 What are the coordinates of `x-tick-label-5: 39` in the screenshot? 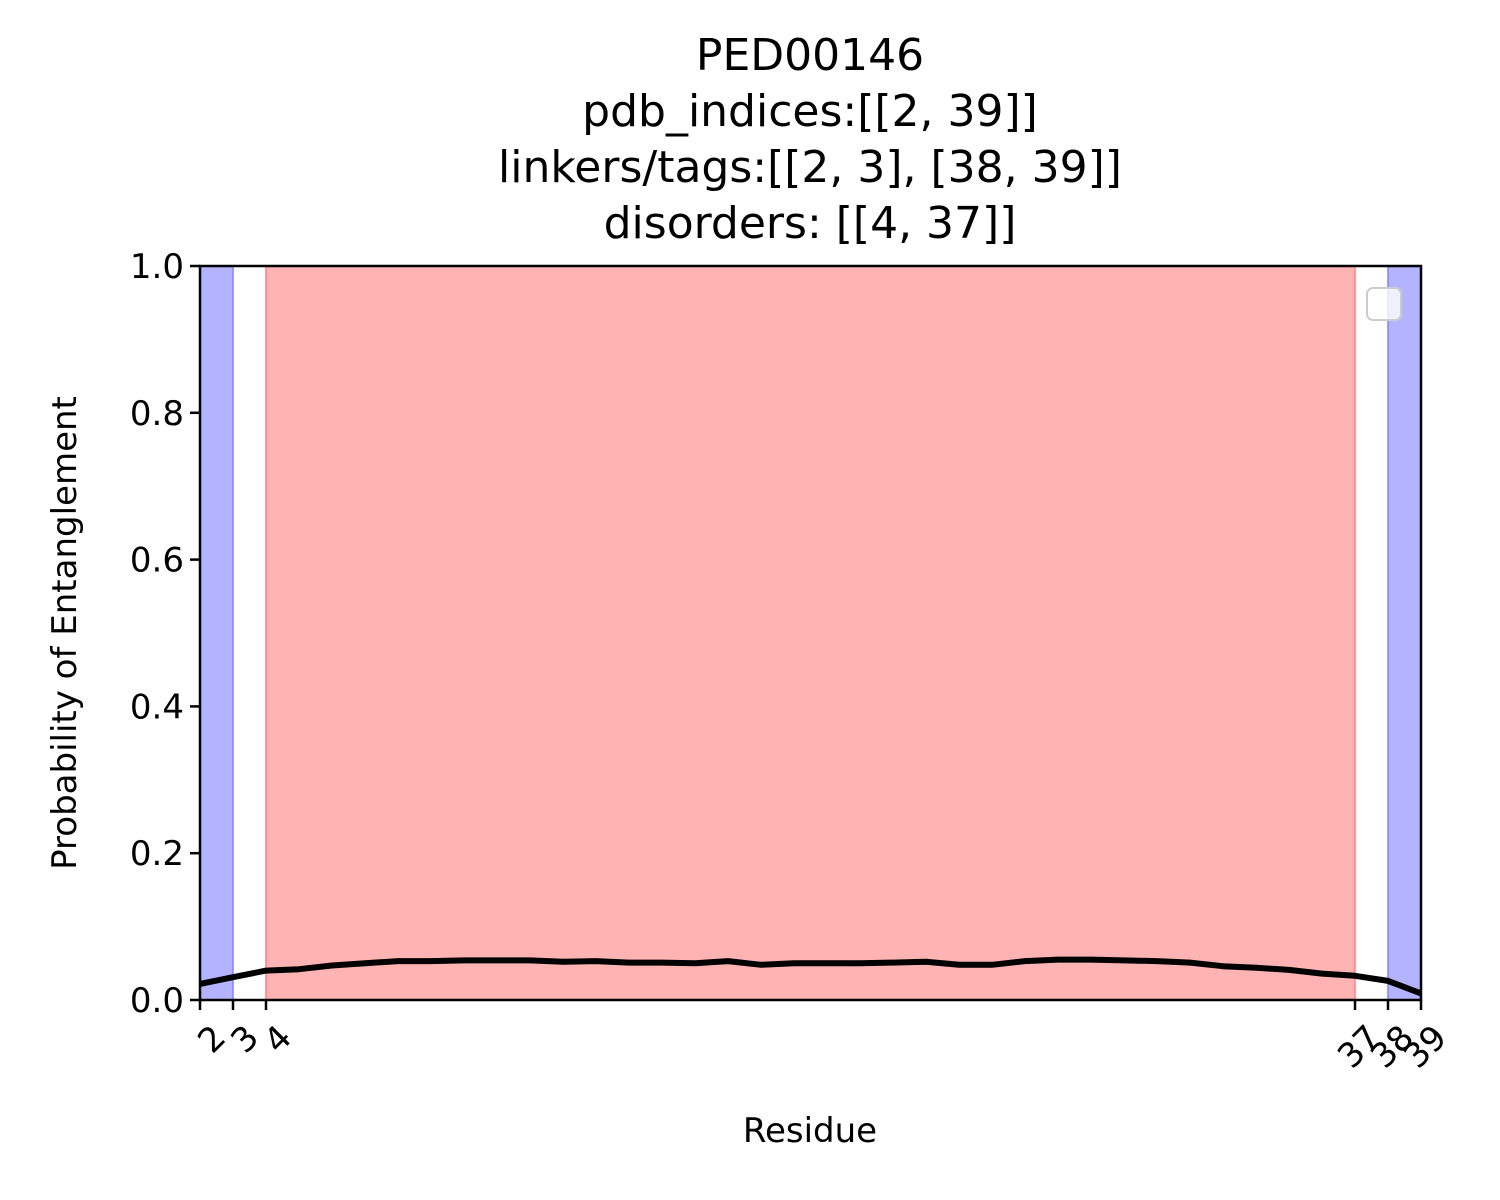 It's located at (1425, 1047).